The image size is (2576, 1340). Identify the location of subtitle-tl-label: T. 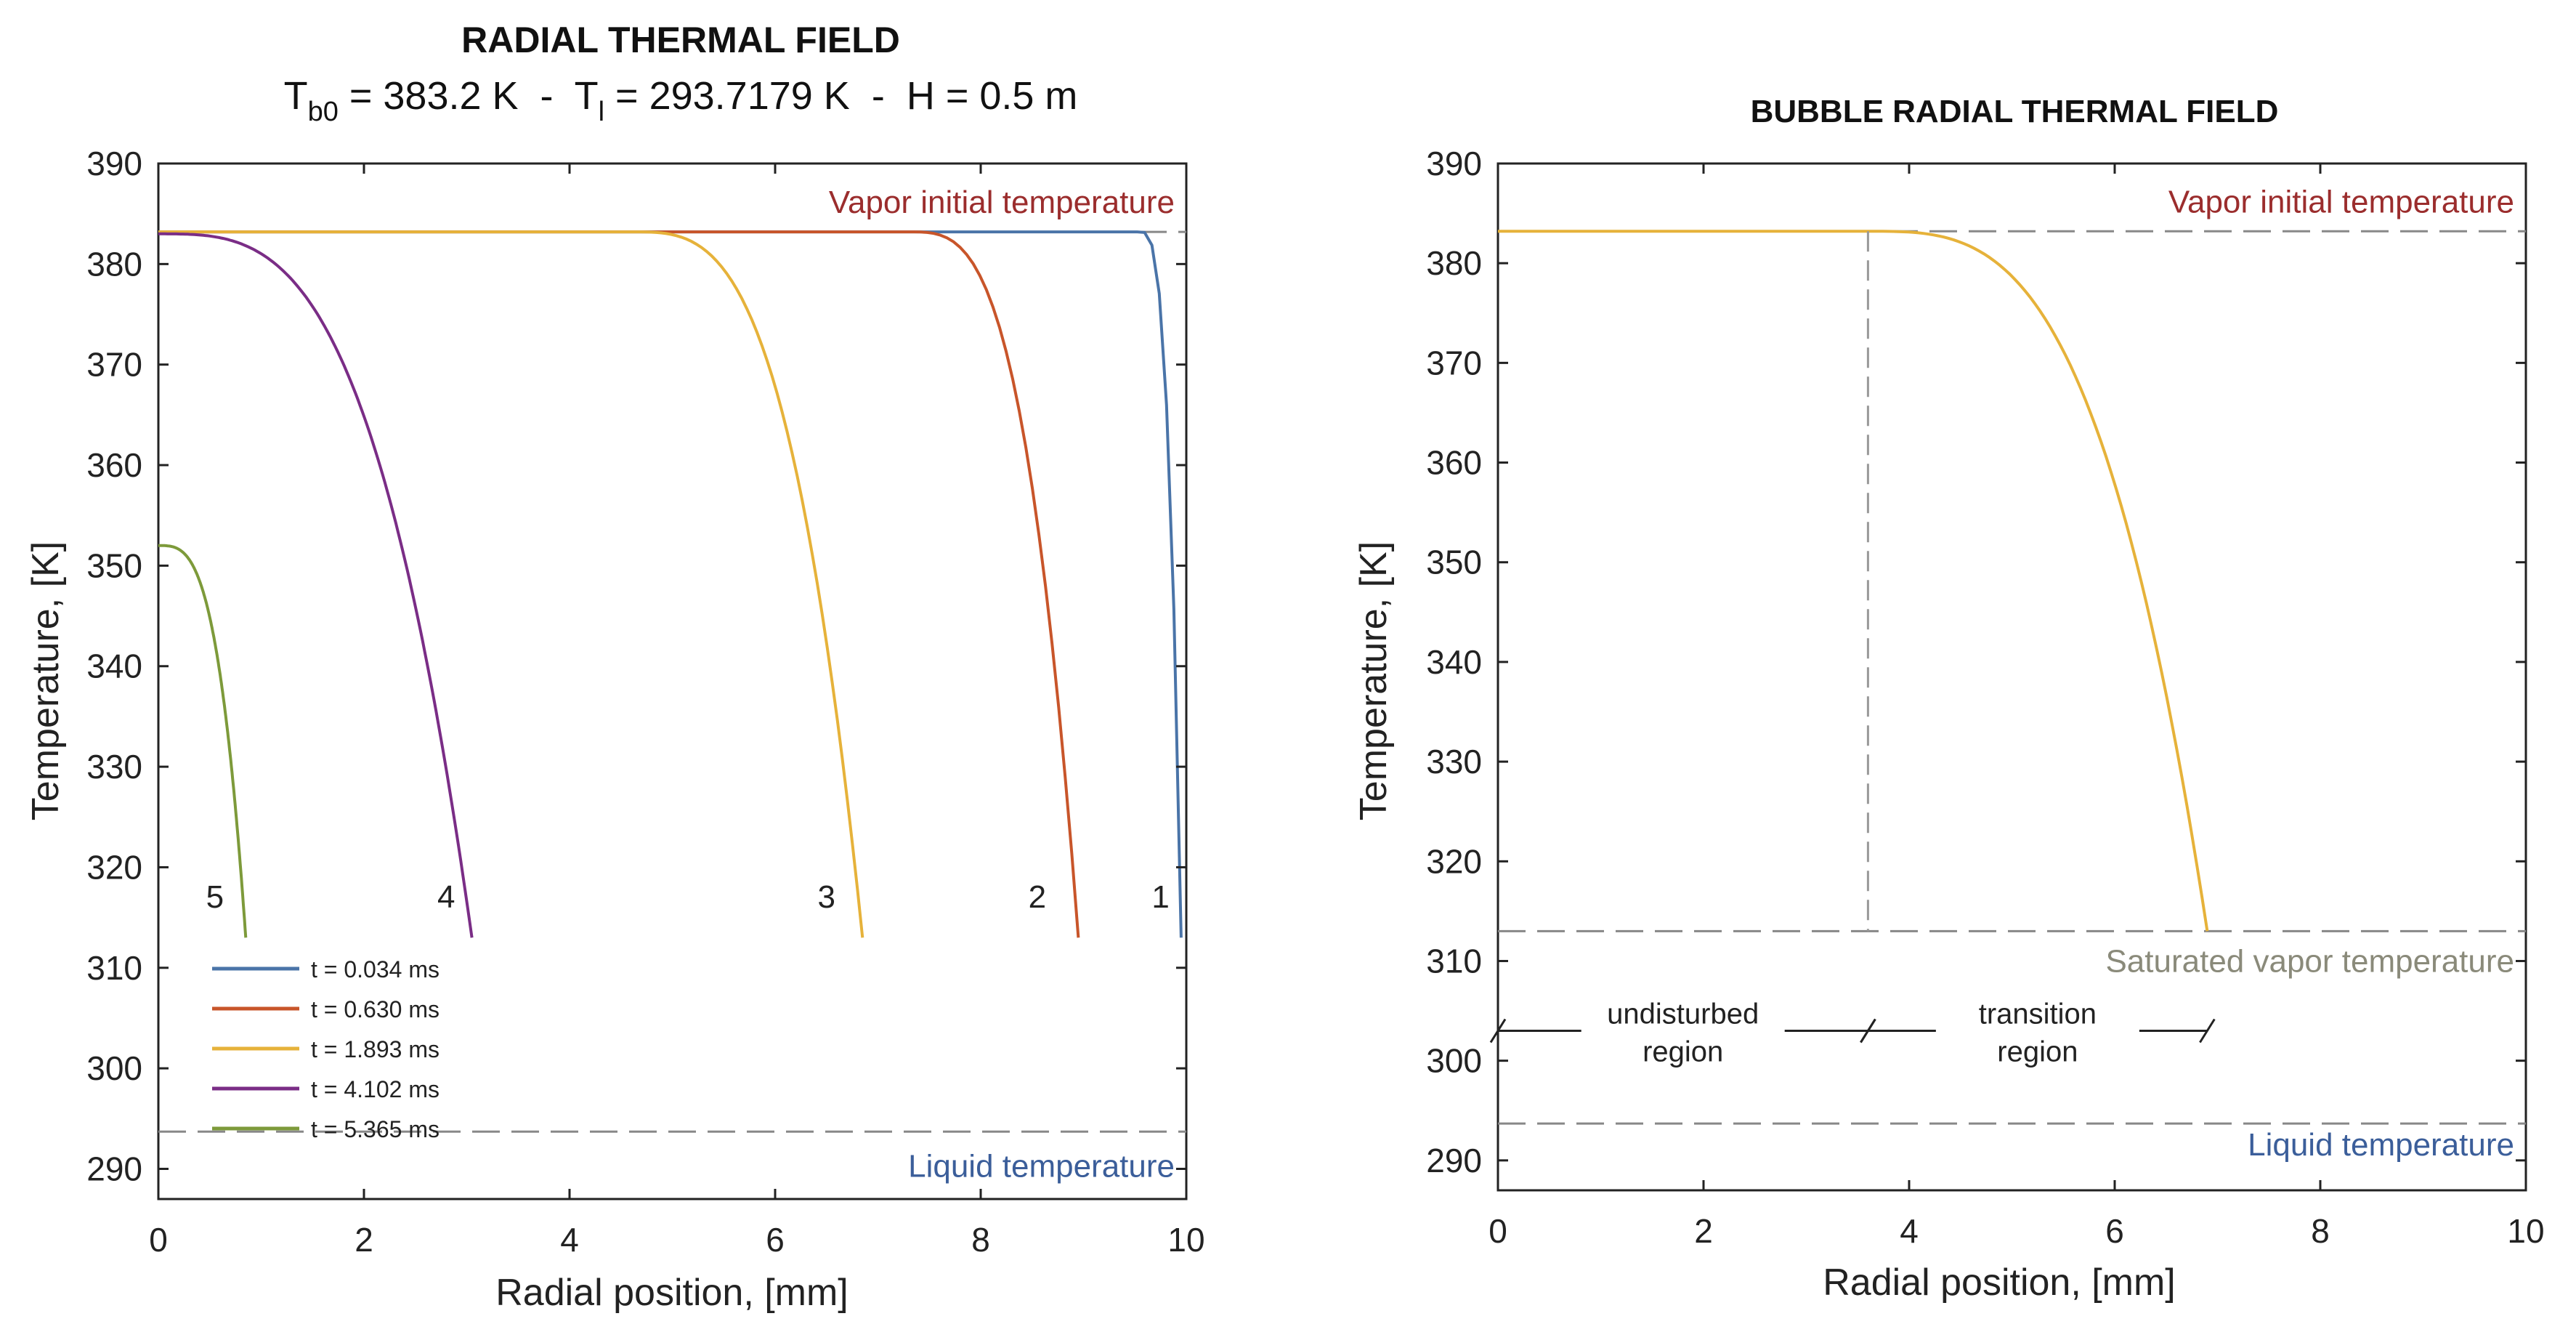
(587, 96).